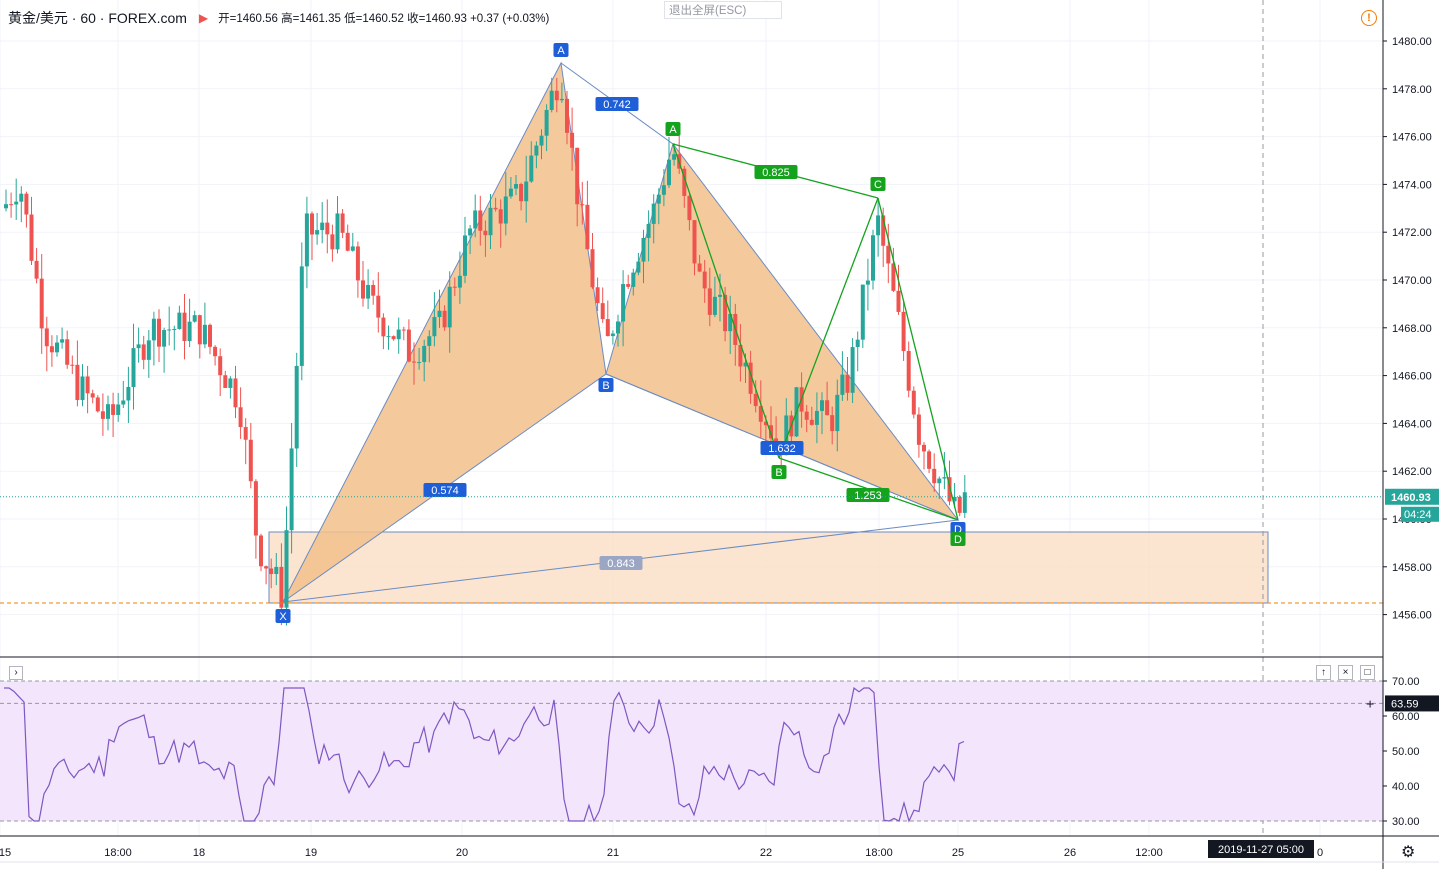 This screenshot has height=869, width=1439. What do you see at coordinates (97, 18) in the screenshot?
I see `symbol-label: 黄金/美元 · 60 · FOREX.com` at bounding box center [97, 18].